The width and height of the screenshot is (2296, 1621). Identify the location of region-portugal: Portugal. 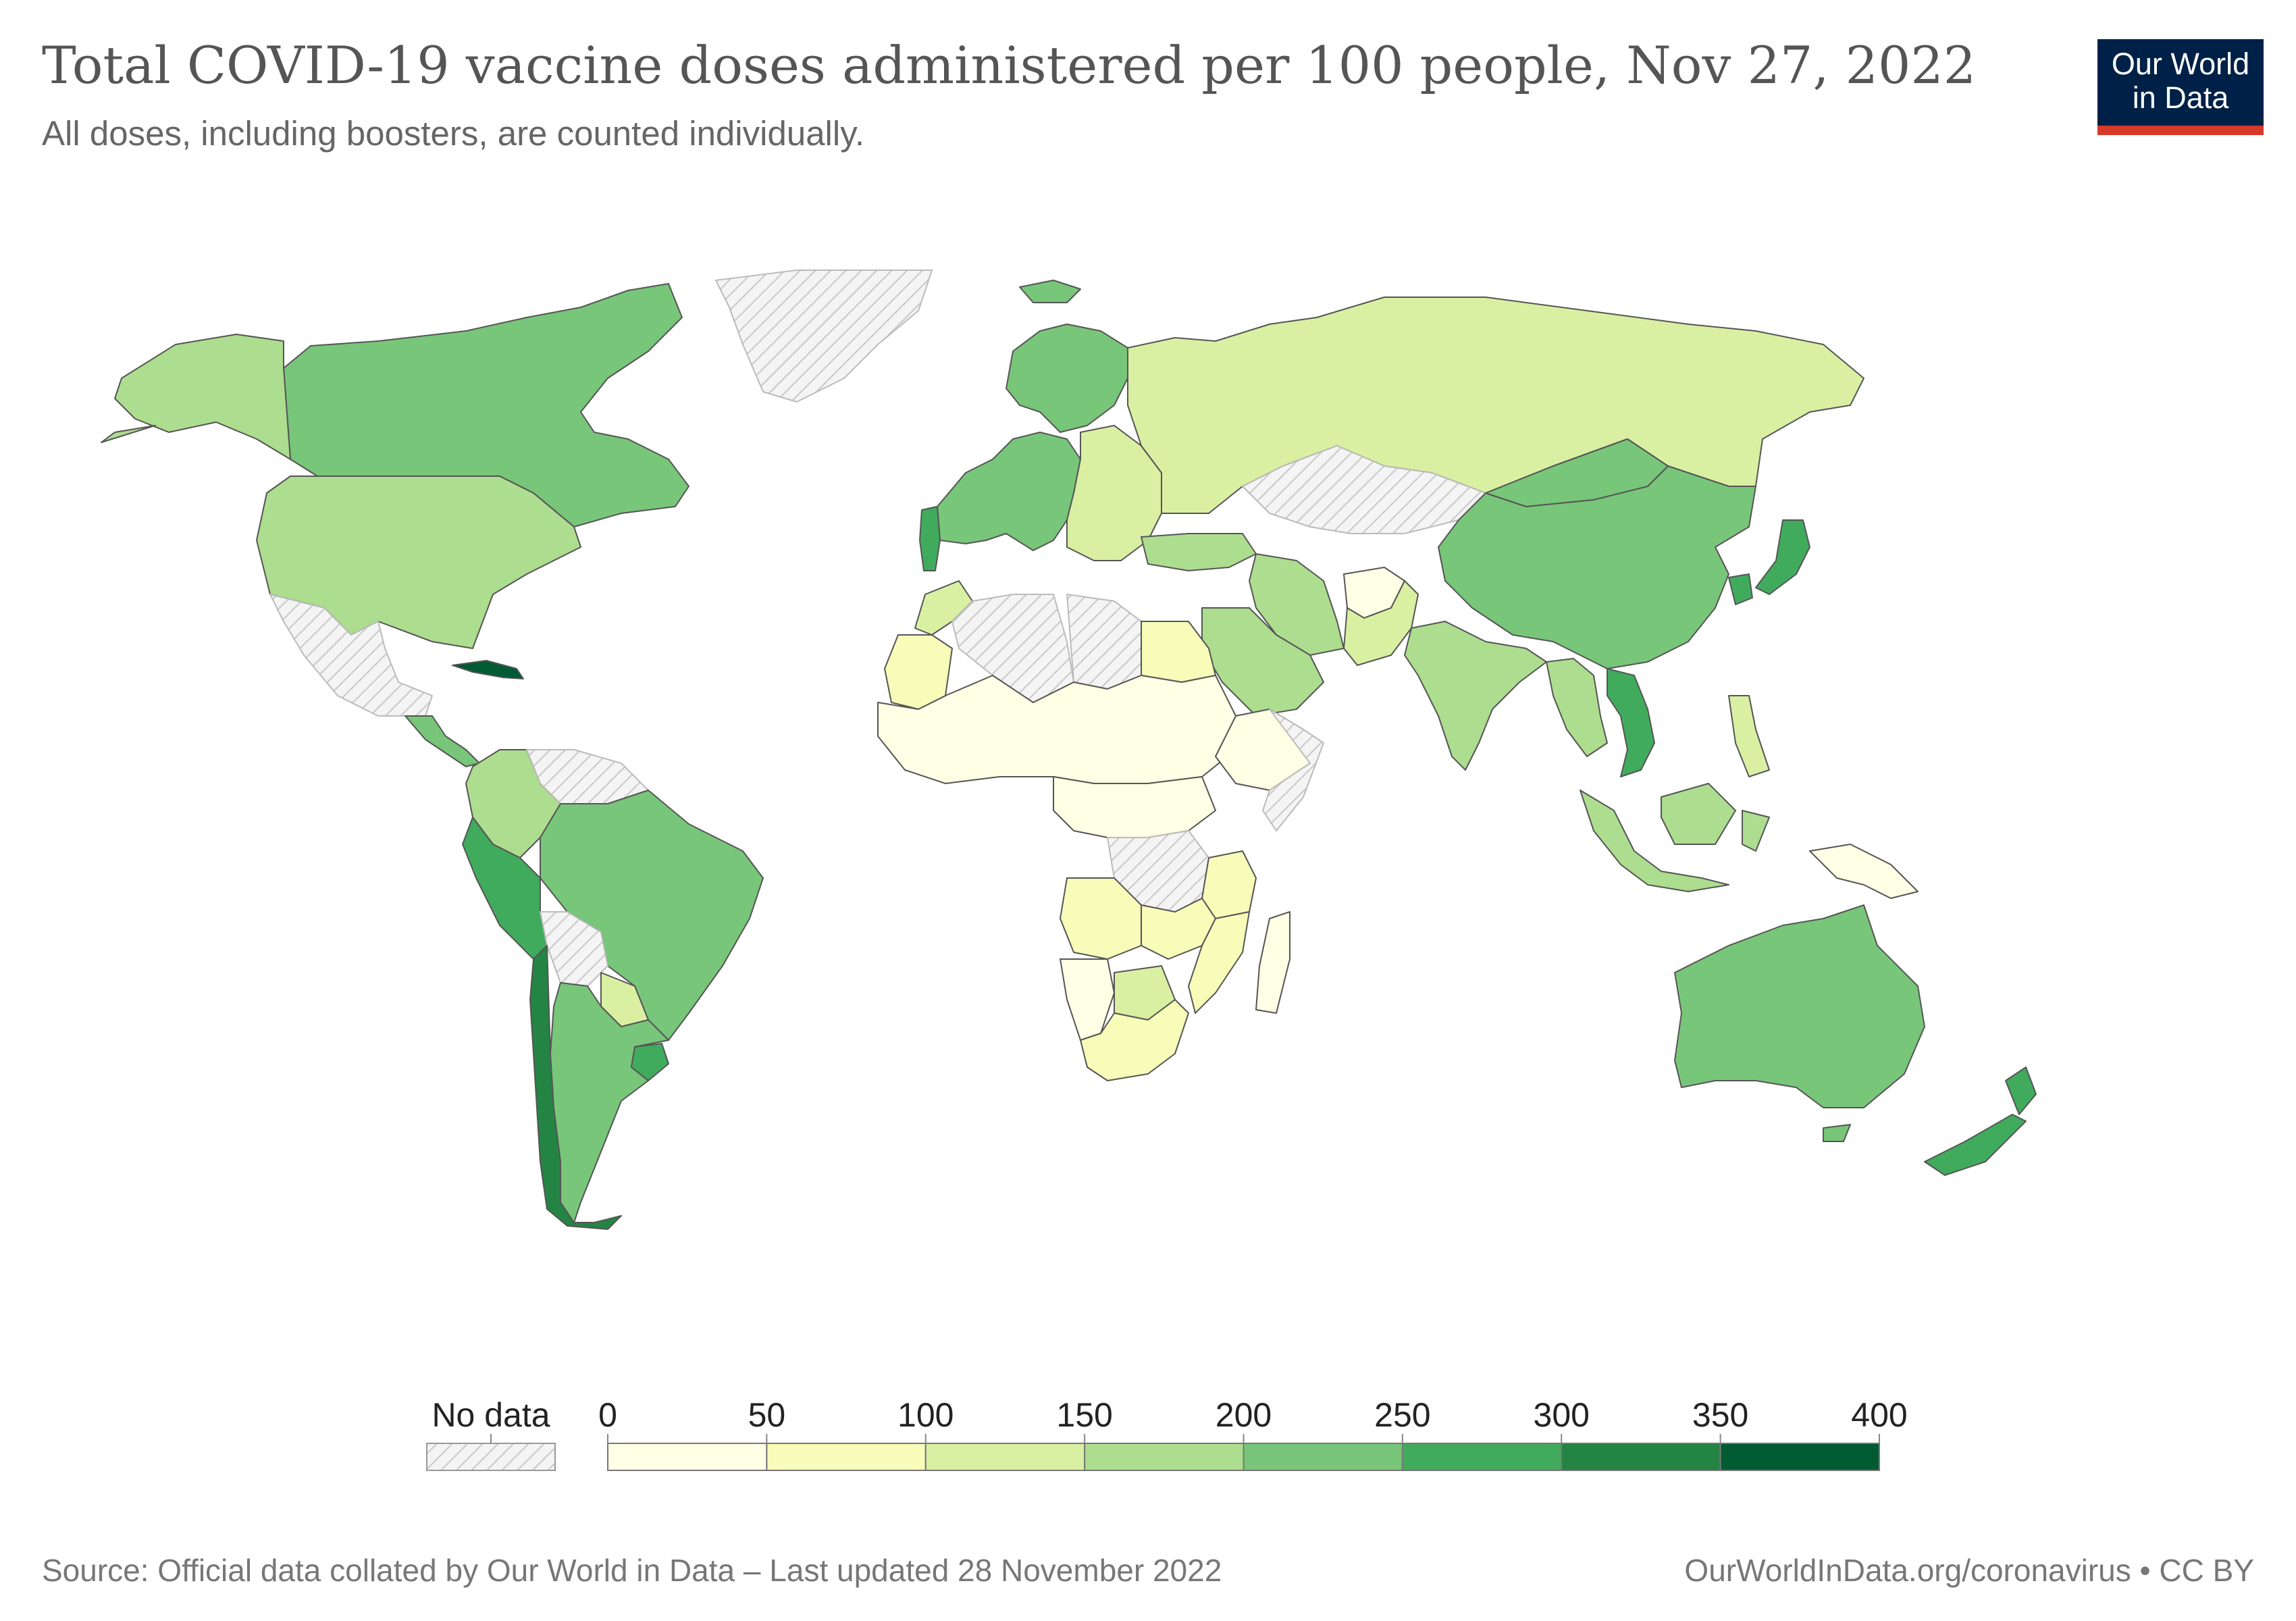
(930, 538).